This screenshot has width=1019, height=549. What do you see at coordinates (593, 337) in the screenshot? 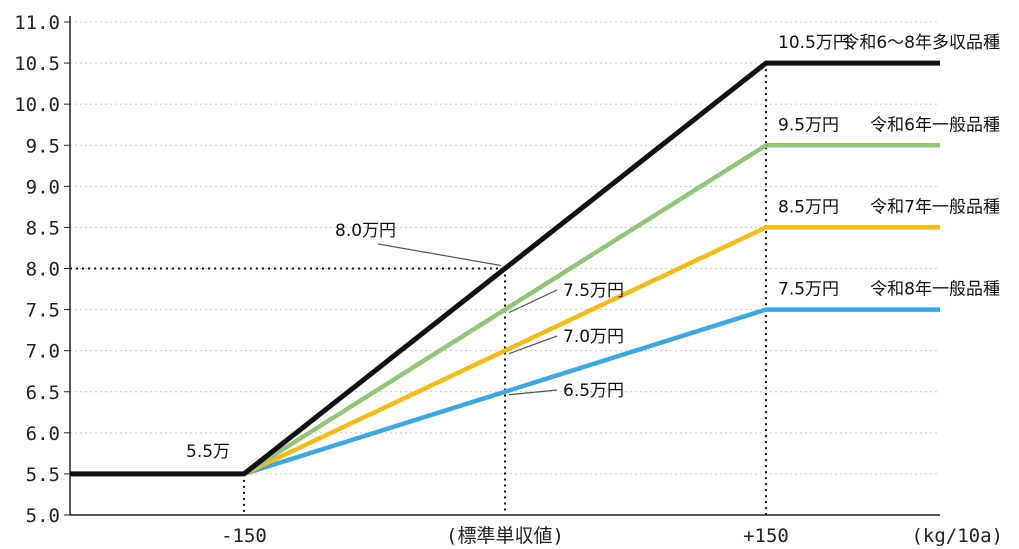
I see `annotation-label: 7.0万円` at bounding box center [593, 337].